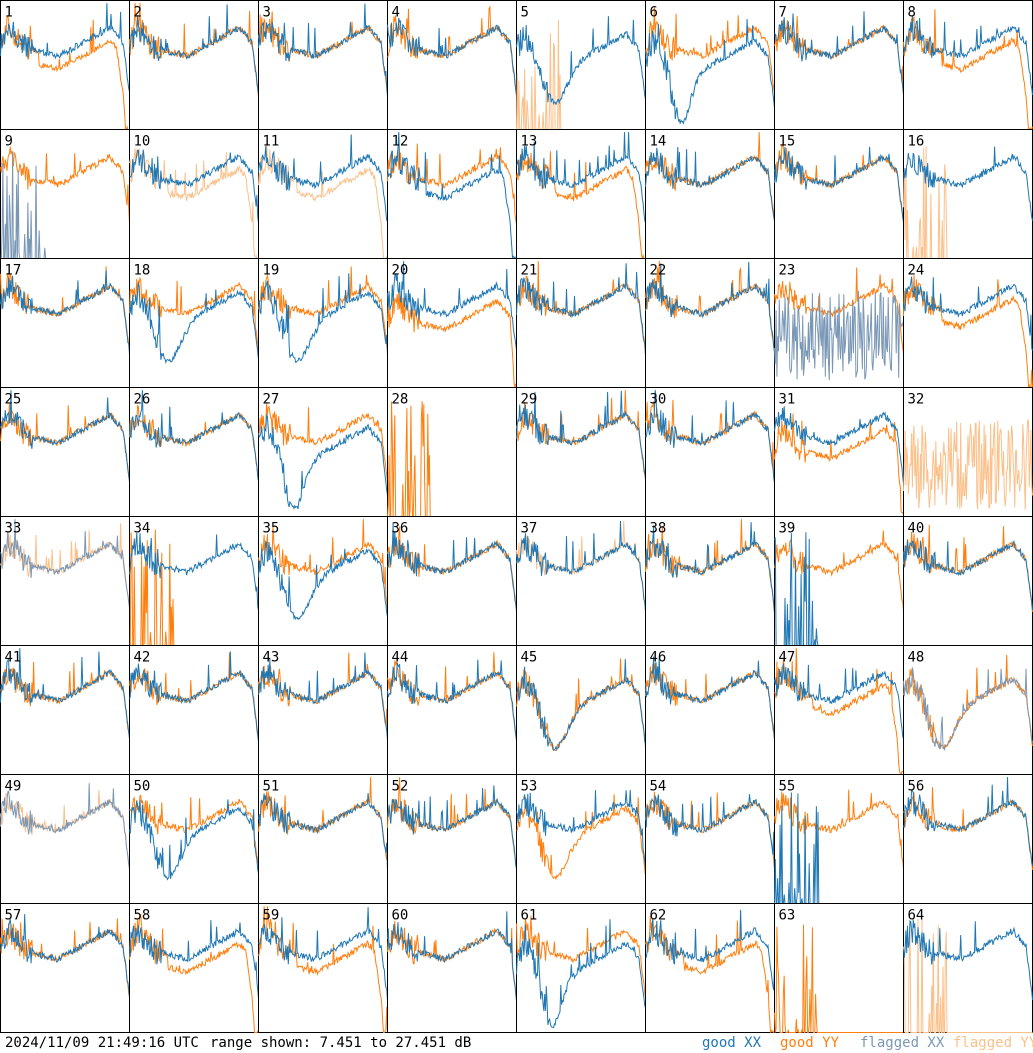 The height and width of the screenshot is (1053, 1033). What do you see at coordinates (400, 142) in the screenshot?
I see `panel-label: 12` at bounding box center [400, 142].